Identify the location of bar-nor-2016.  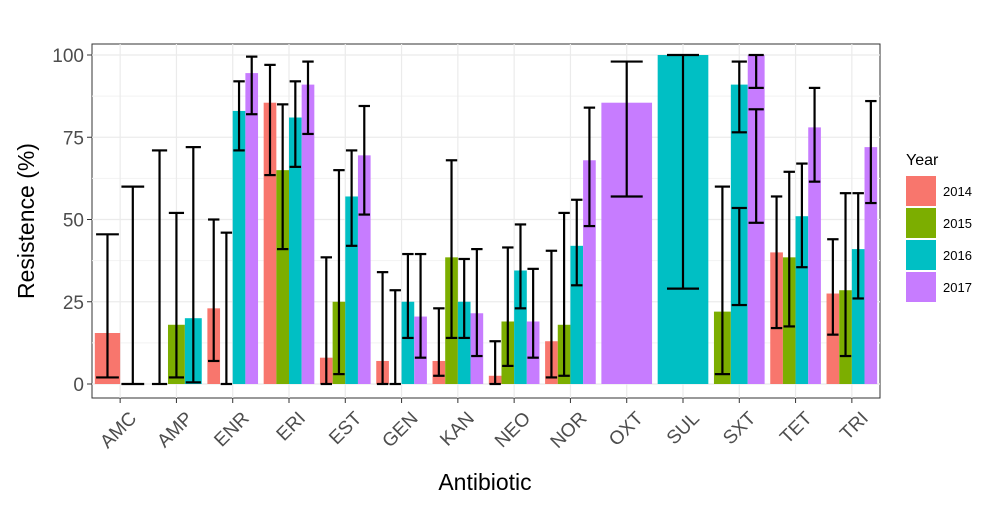
(577, 314).